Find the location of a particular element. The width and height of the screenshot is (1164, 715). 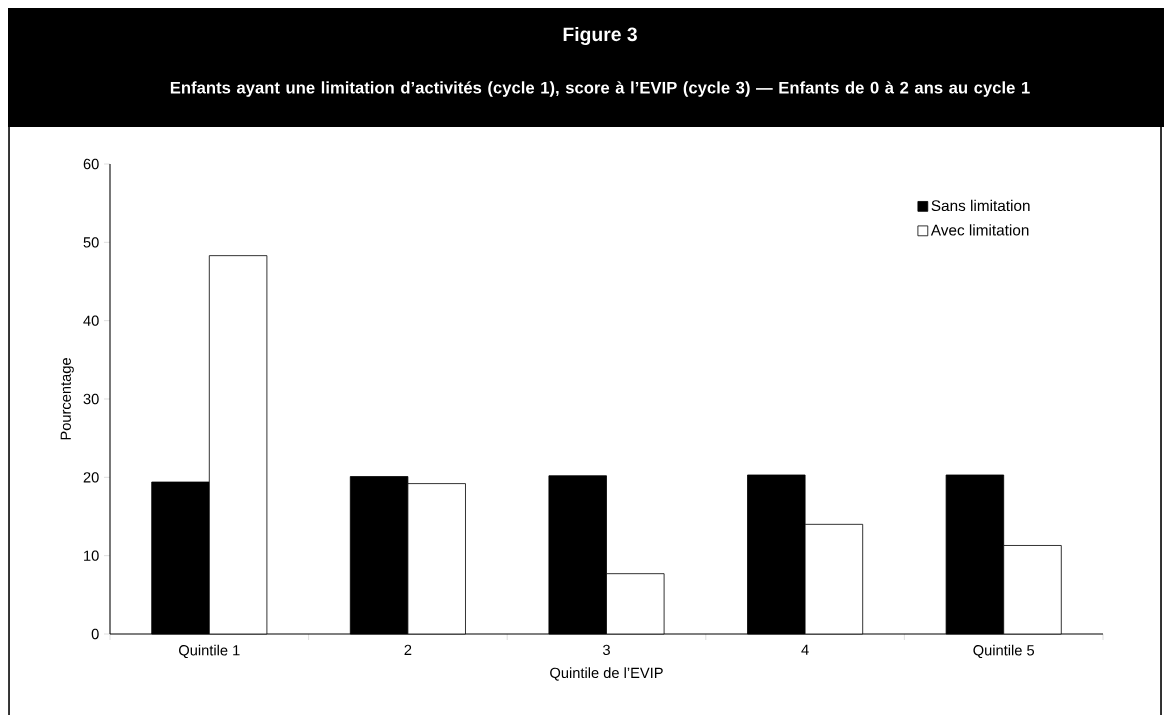

x-axis-title: Quintile de l’EVIP is located at coordinates (606, 674).